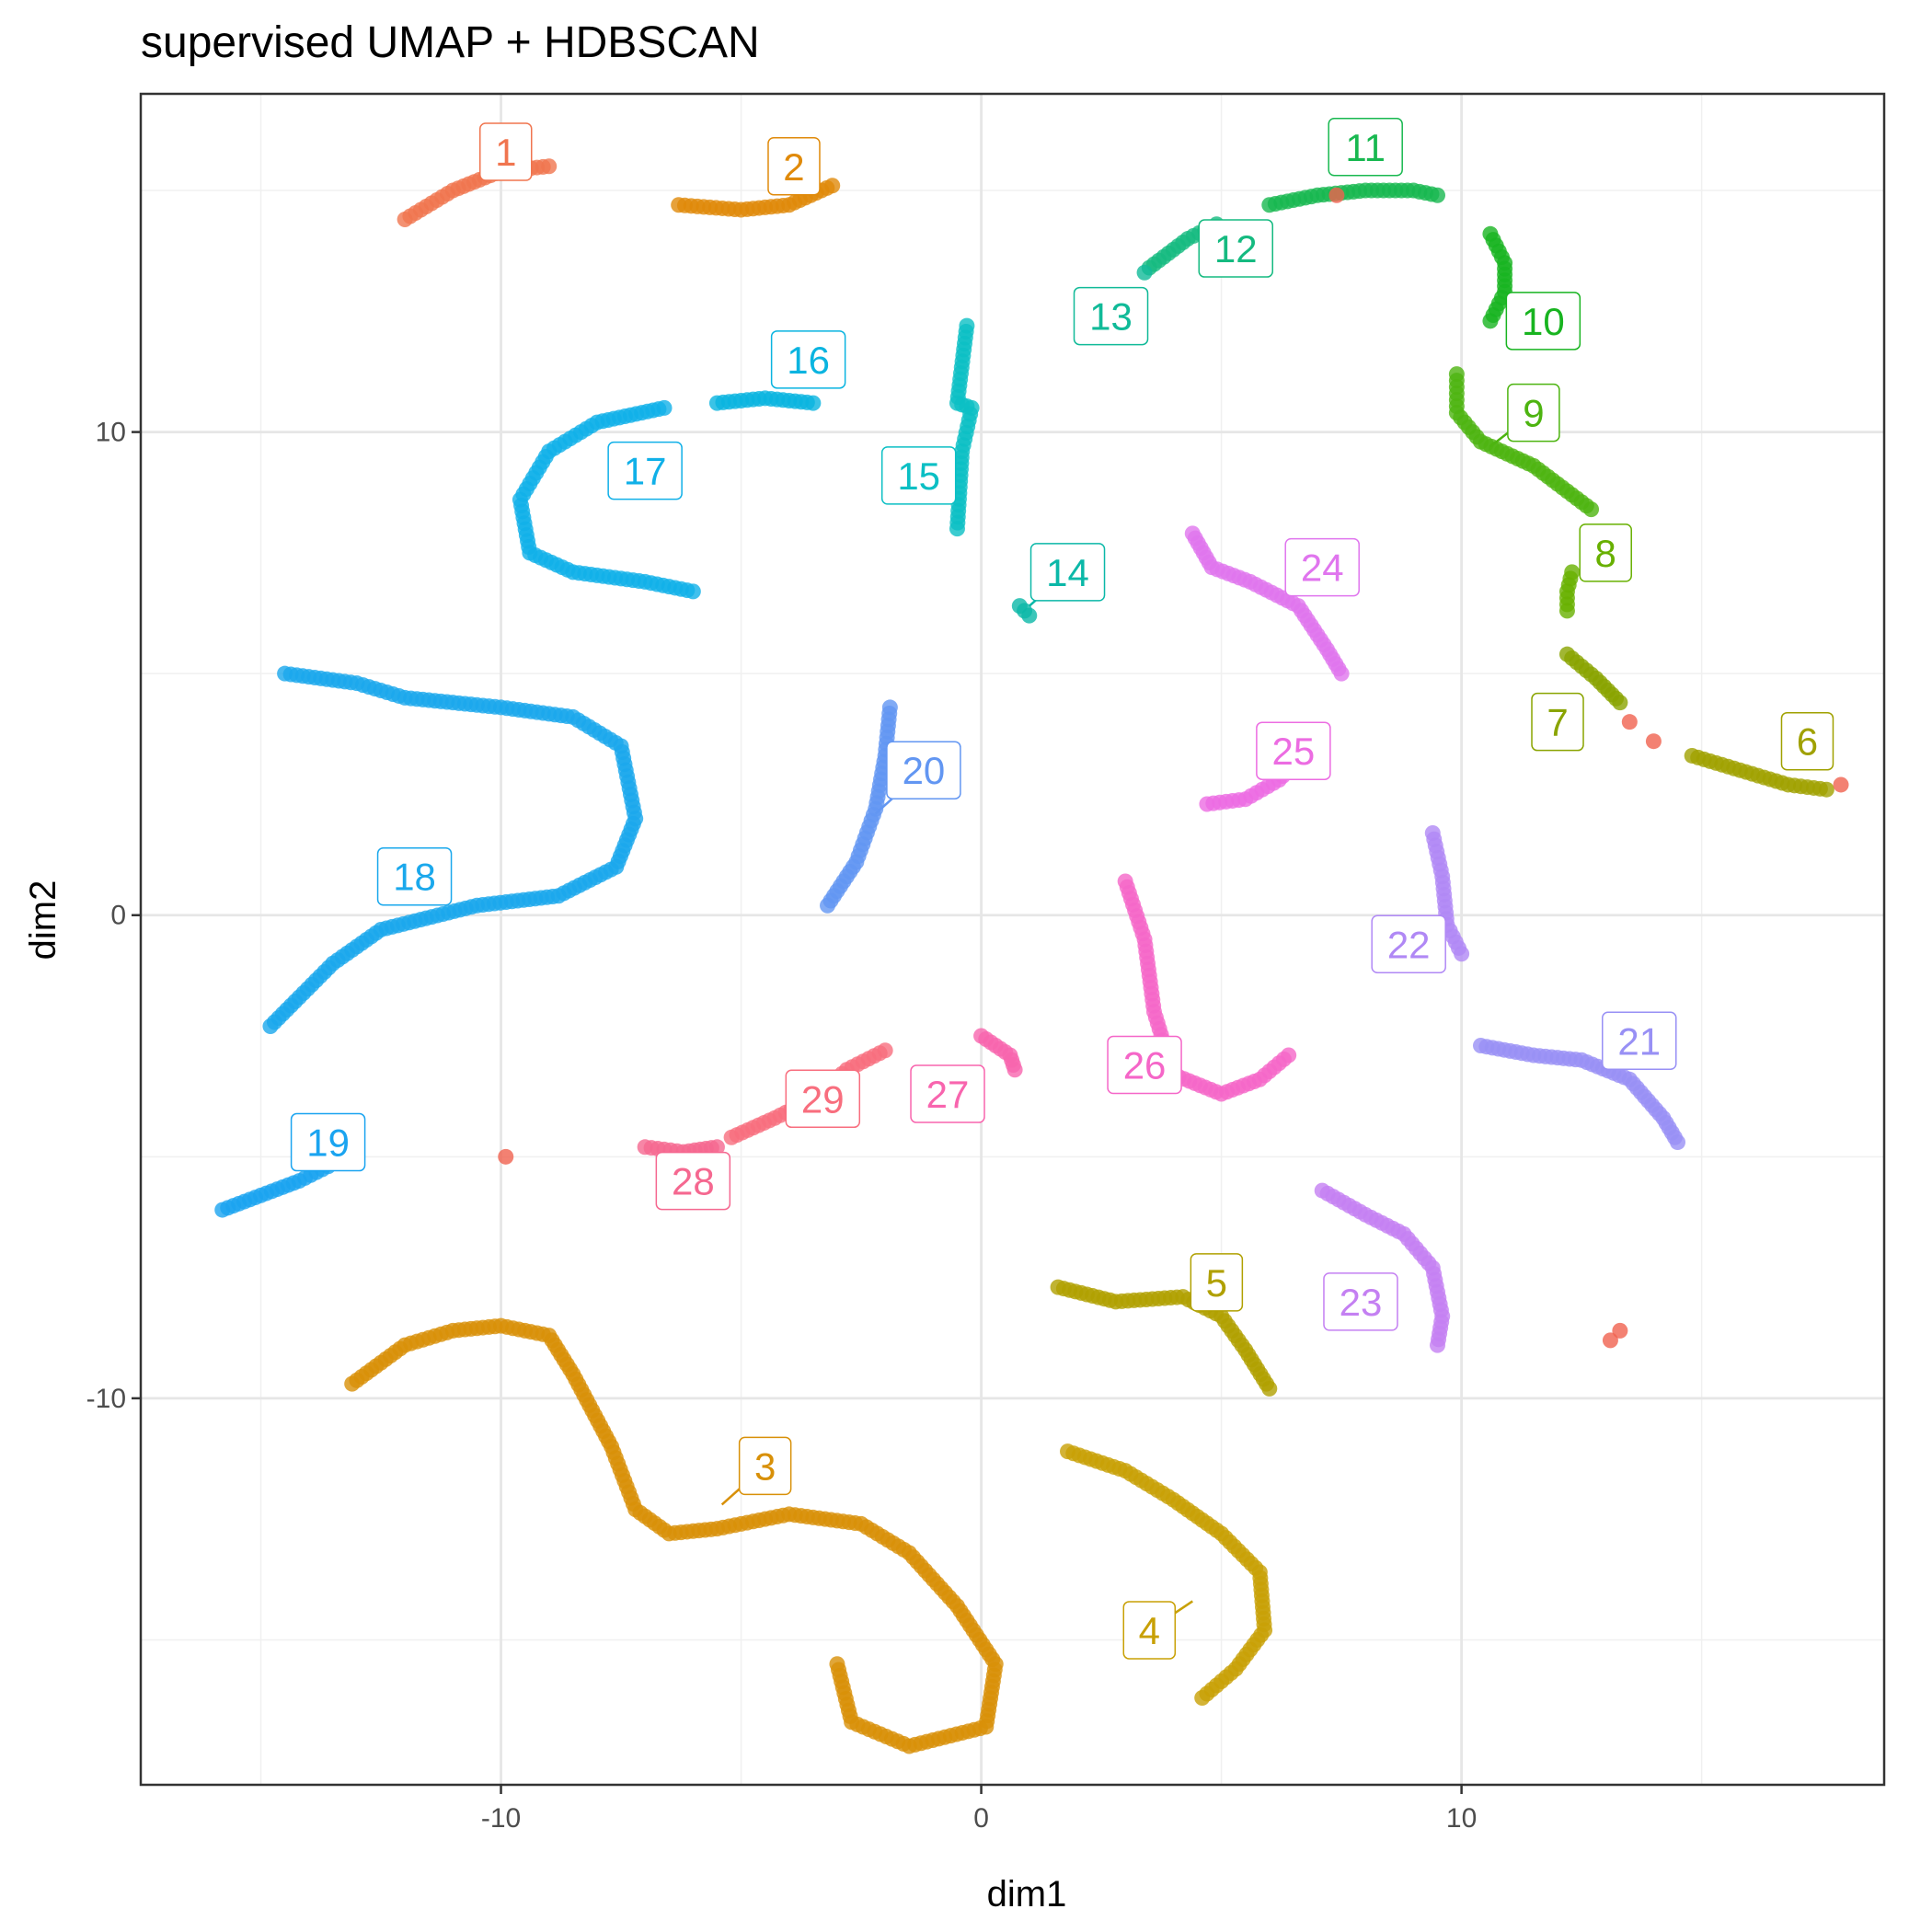 The height and width of the screenshot is (1932, 1932). I want to click on label-text: 29, so click(823, 1099).